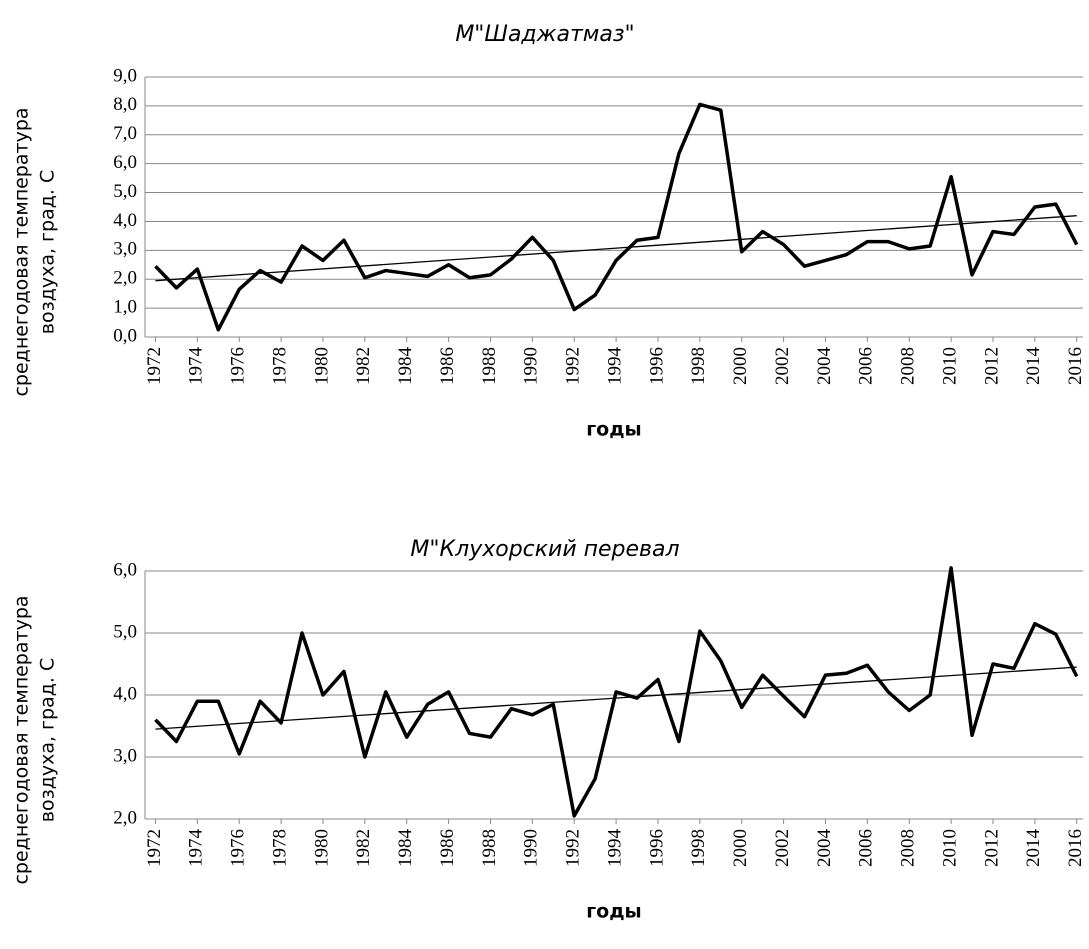 This screenshot has height=949, width=1089. What do you see at coordinates (125, 335) in the screenshot?
I see `y-tick-label: 0,0` at bounding box center [125, 335].